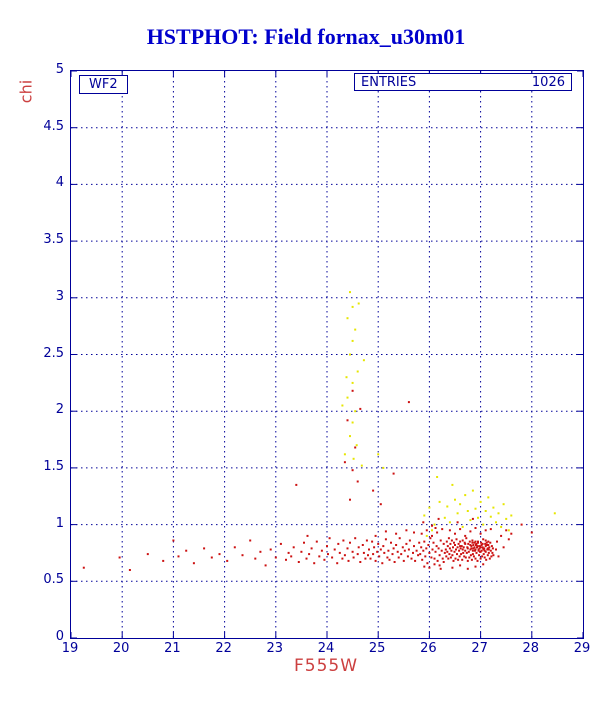 This screenshot has width=612, height=709. Describe the element at coordinates (121, 648) in the screenshot. I see `x-tick-label: 20` at that location.